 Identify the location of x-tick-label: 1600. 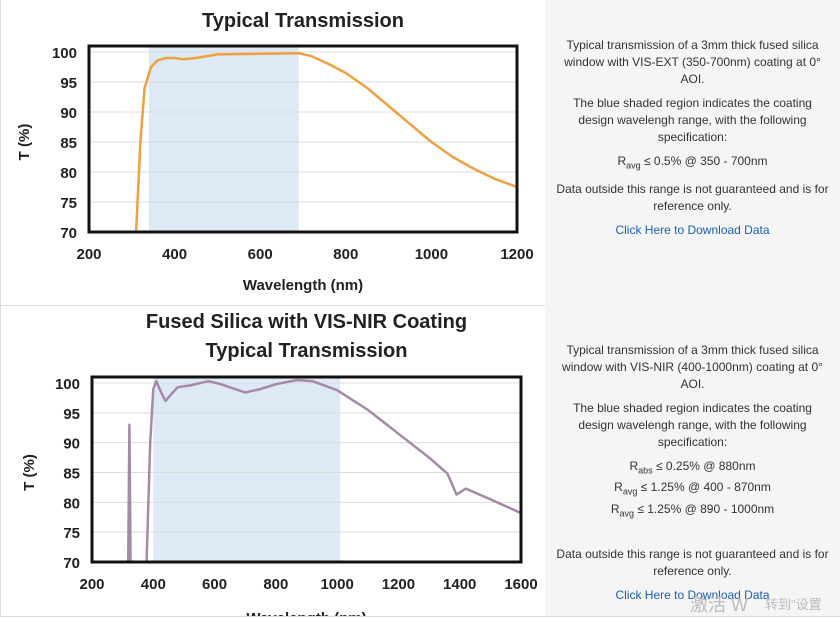
(520, 584).